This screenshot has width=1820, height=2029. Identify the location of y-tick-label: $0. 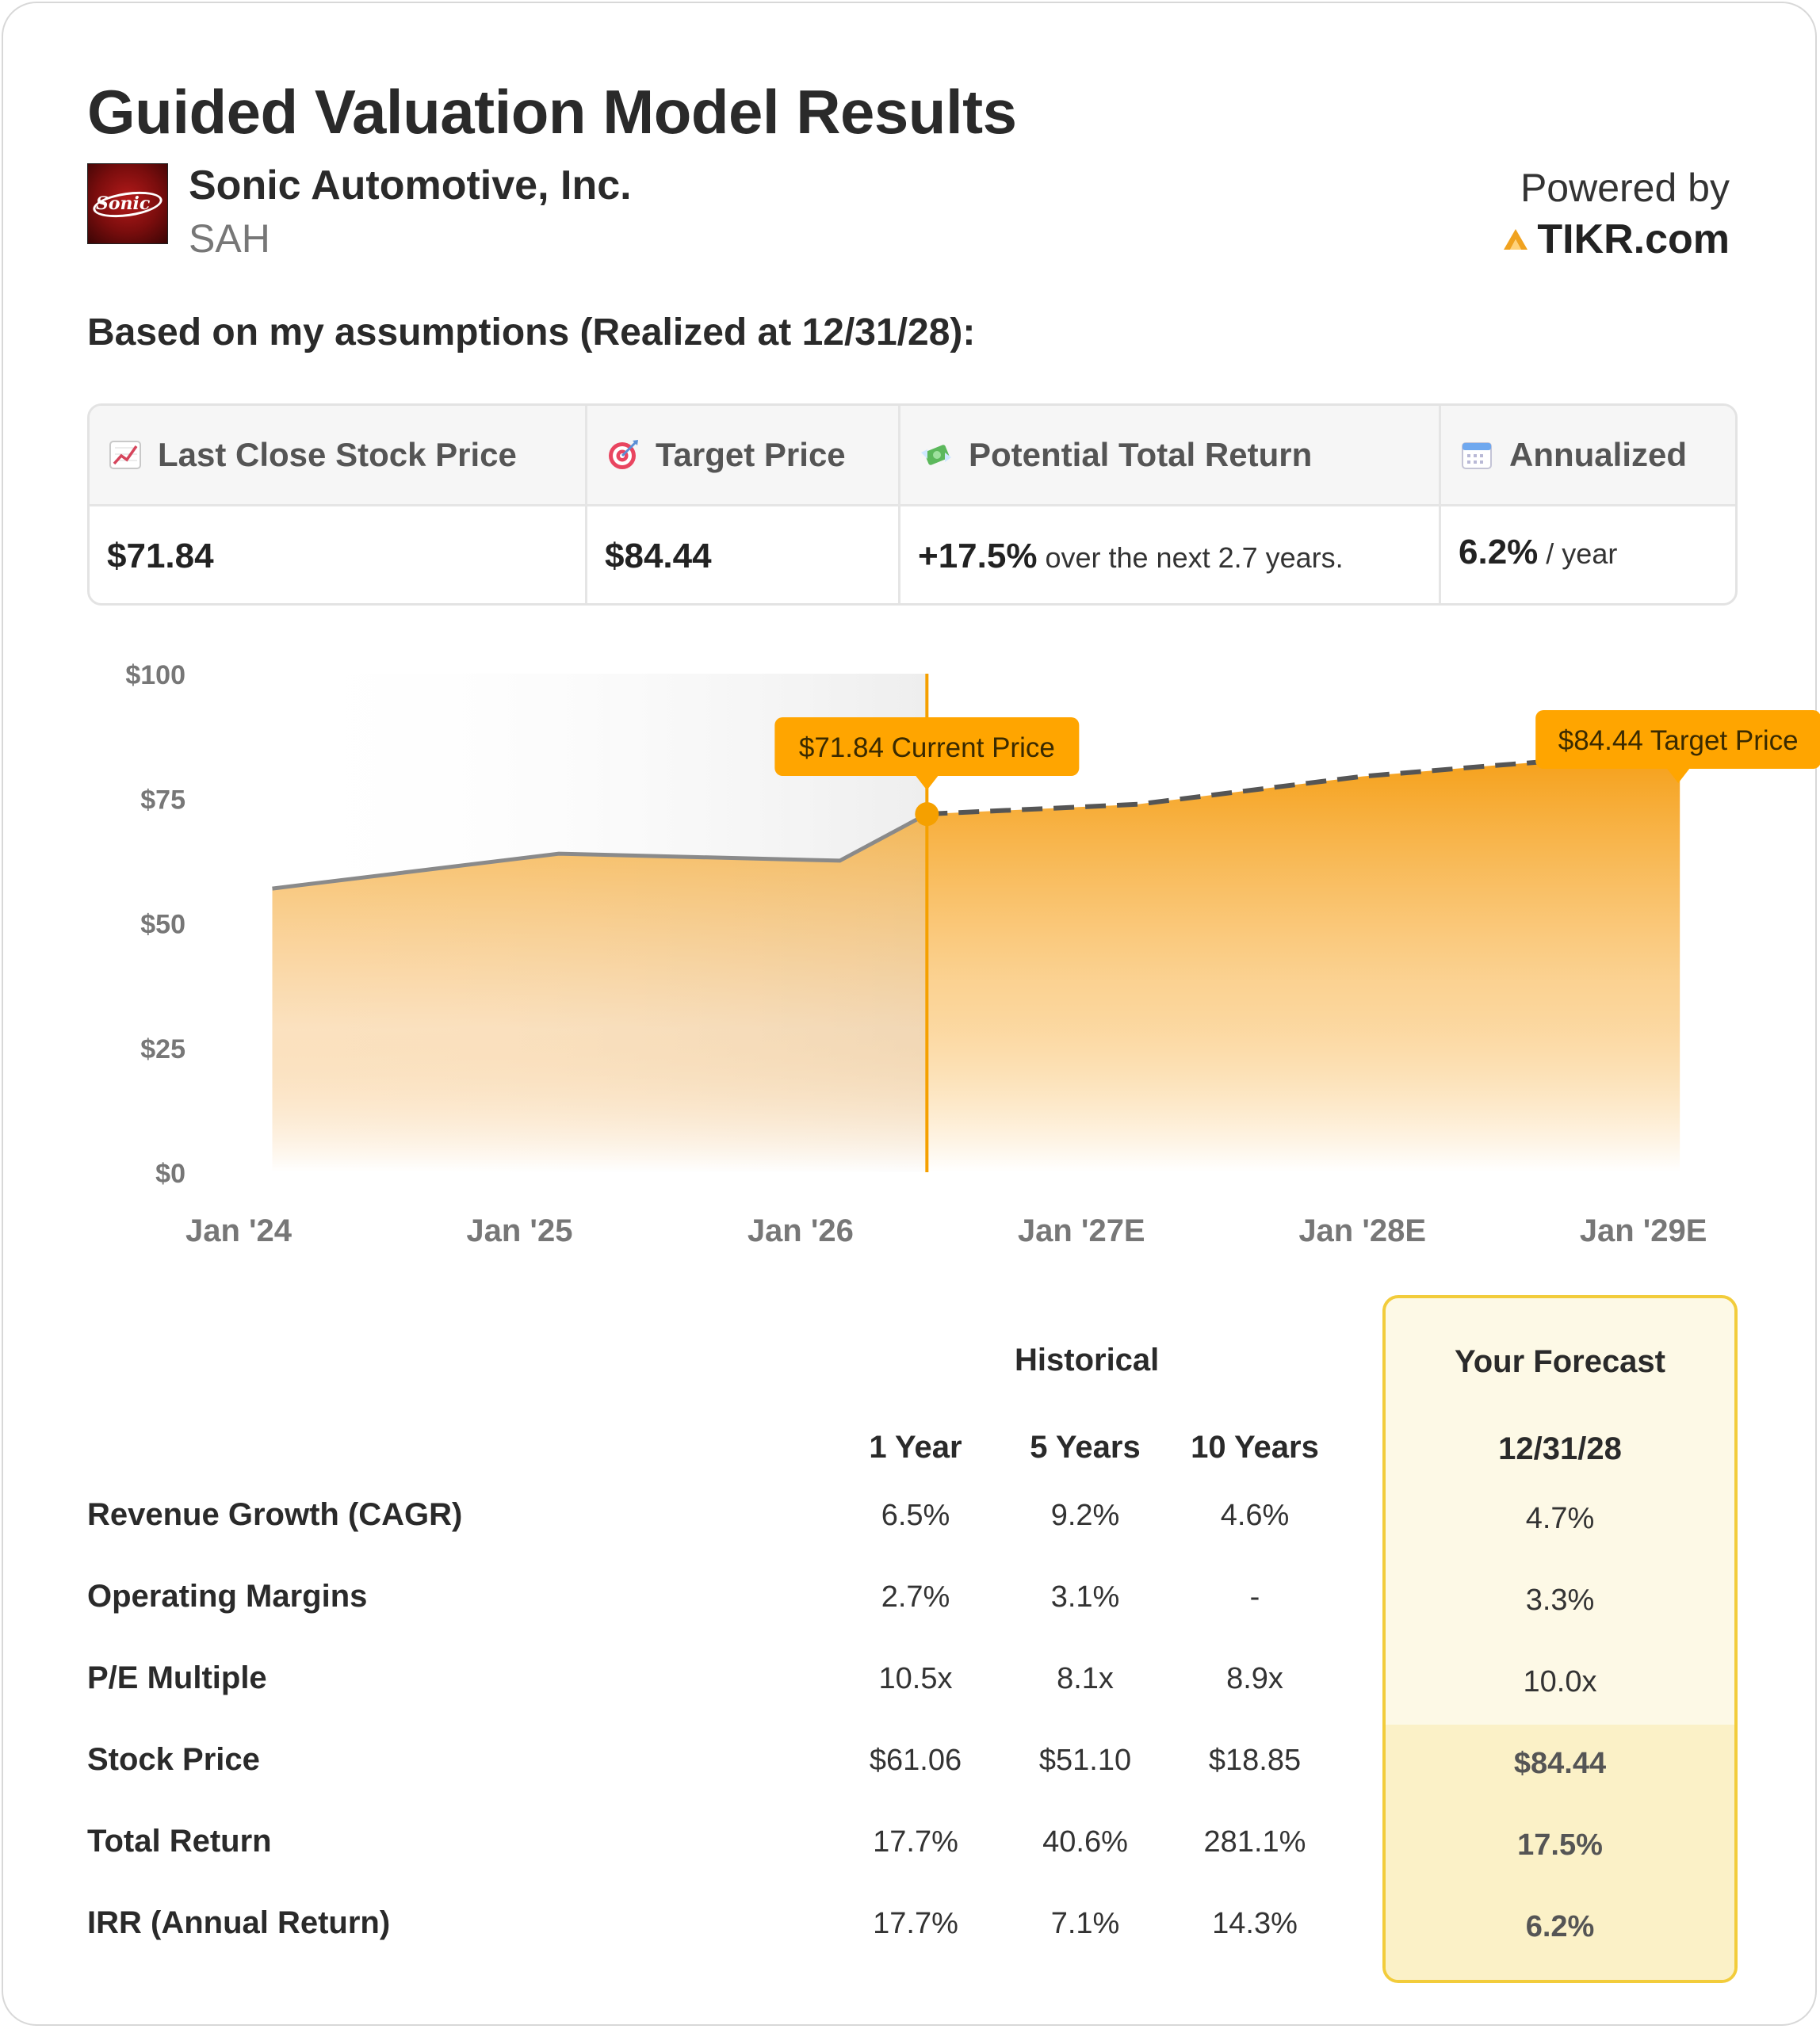
(170, 1174).